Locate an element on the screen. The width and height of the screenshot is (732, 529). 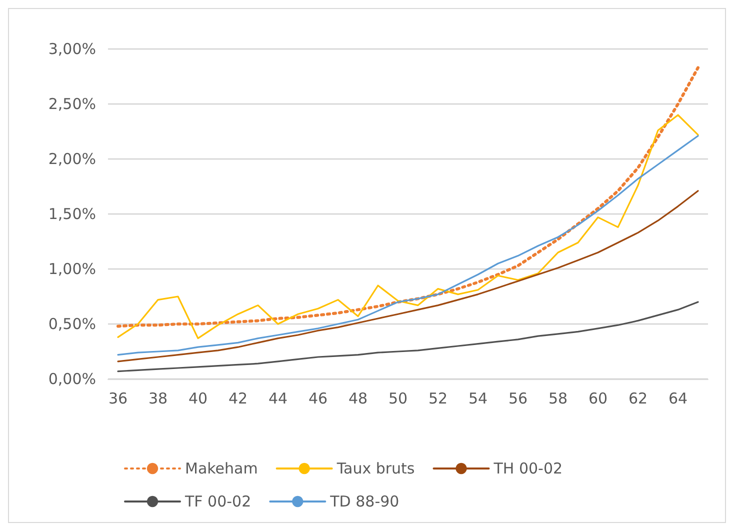
y-tick-label: 3,00% is located at coordinates (72, 49).